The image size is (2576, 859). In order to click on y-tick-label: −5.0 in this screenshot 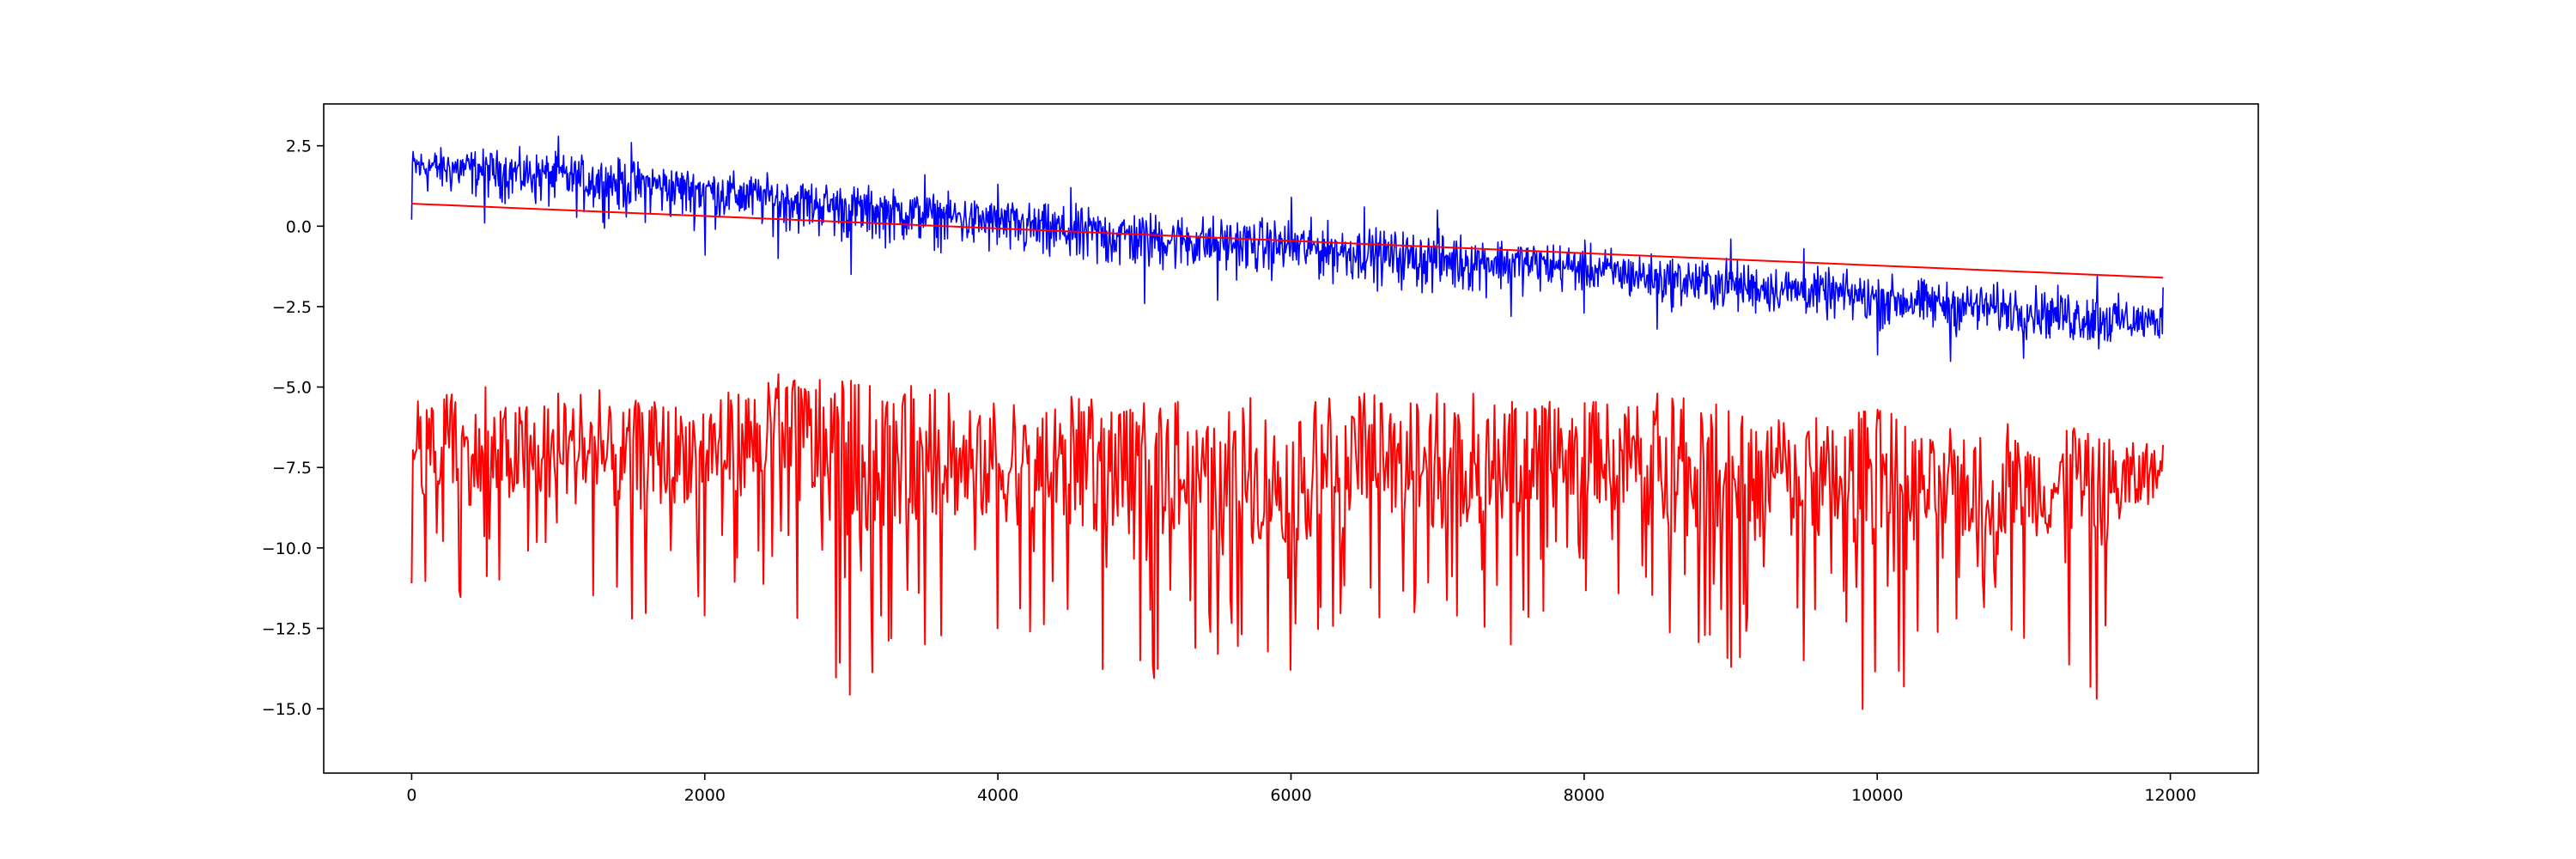, I will do `click(292, 389)`.